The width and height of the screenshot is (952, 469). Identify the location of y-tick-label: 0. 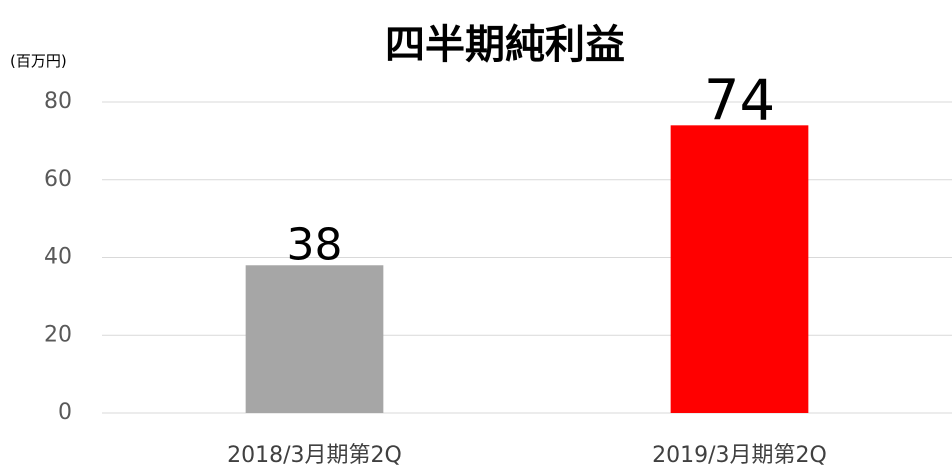
(65, 412).